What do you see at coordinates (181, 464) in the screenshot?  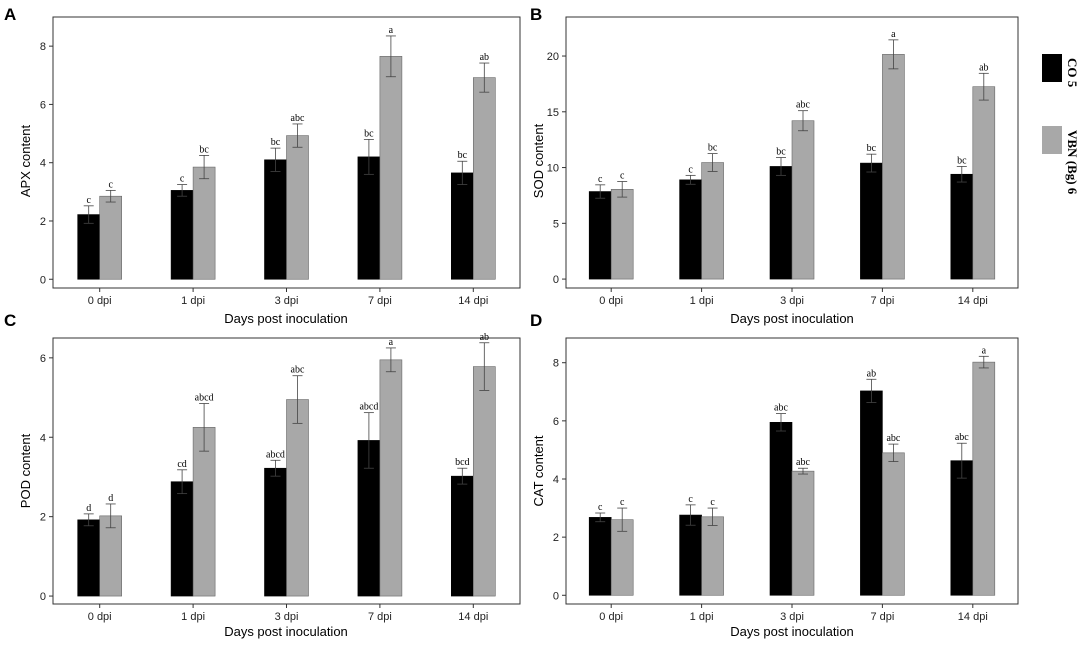 I see `significance-label: cd` at bounding box center [181, 464].